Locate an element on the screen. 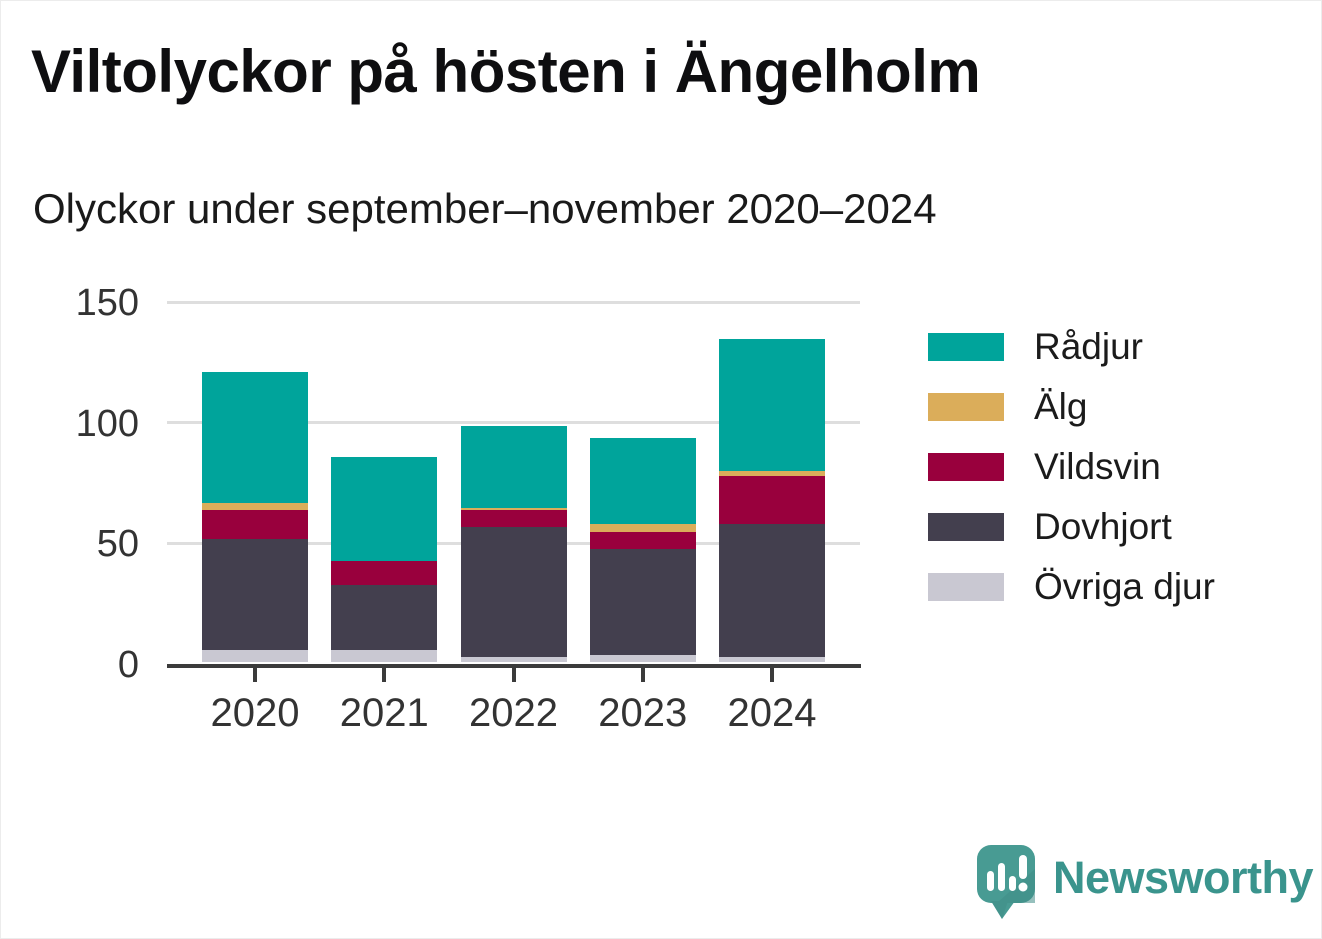 The image size is (1322, 939). bar-segment-2024-ovriga-djur is located at coordinates (772, 659).